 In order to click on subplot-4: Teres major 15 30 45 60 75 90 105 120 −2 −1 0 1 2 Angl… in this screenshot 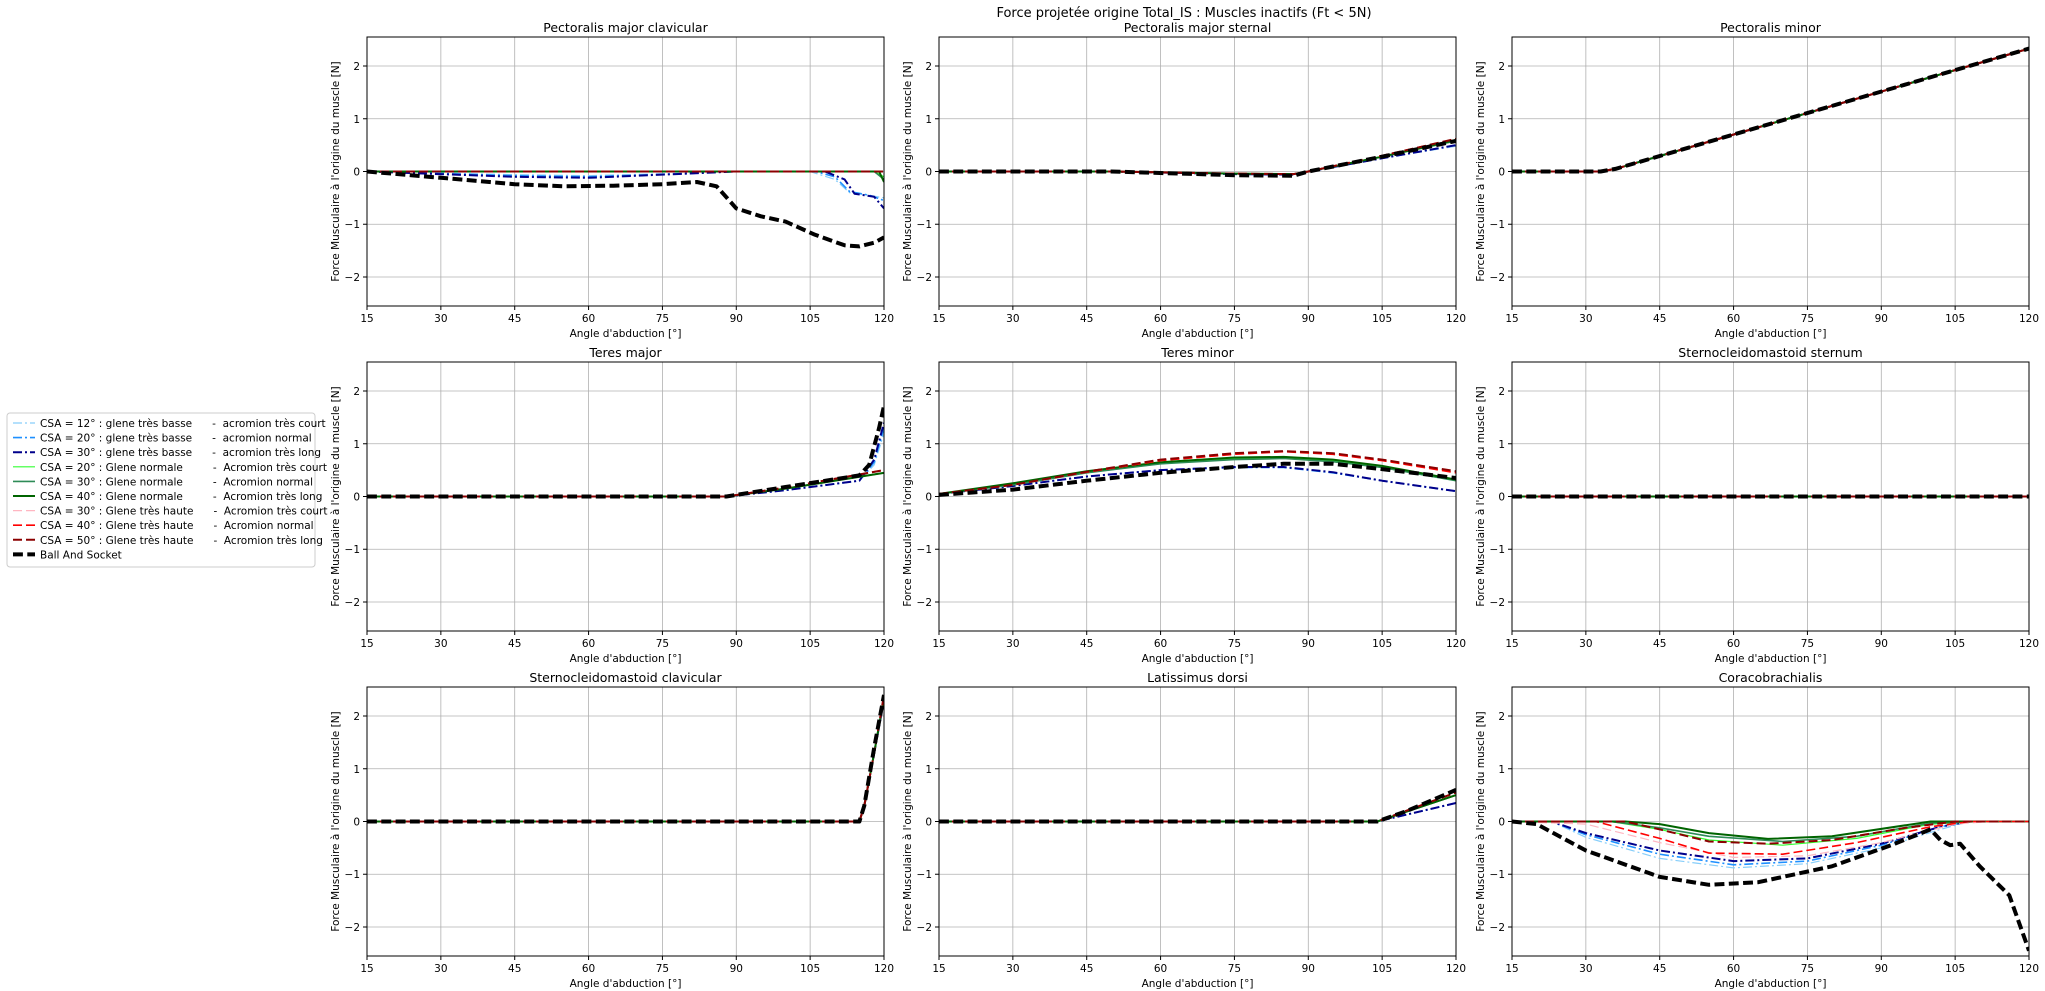, I will do `click(612, 505)`.